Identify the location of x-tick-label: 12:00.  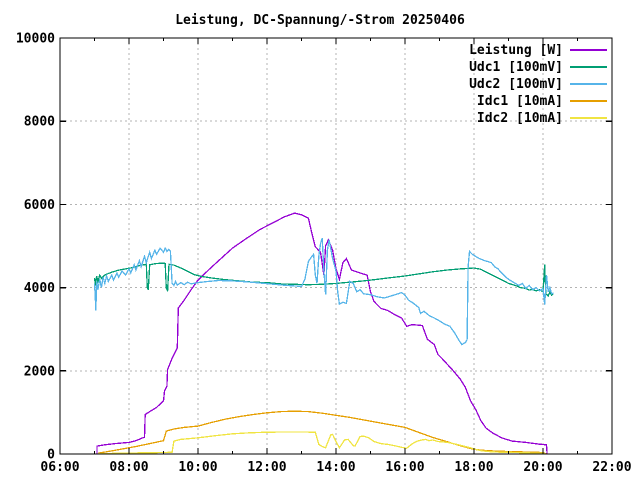
(266, 467).